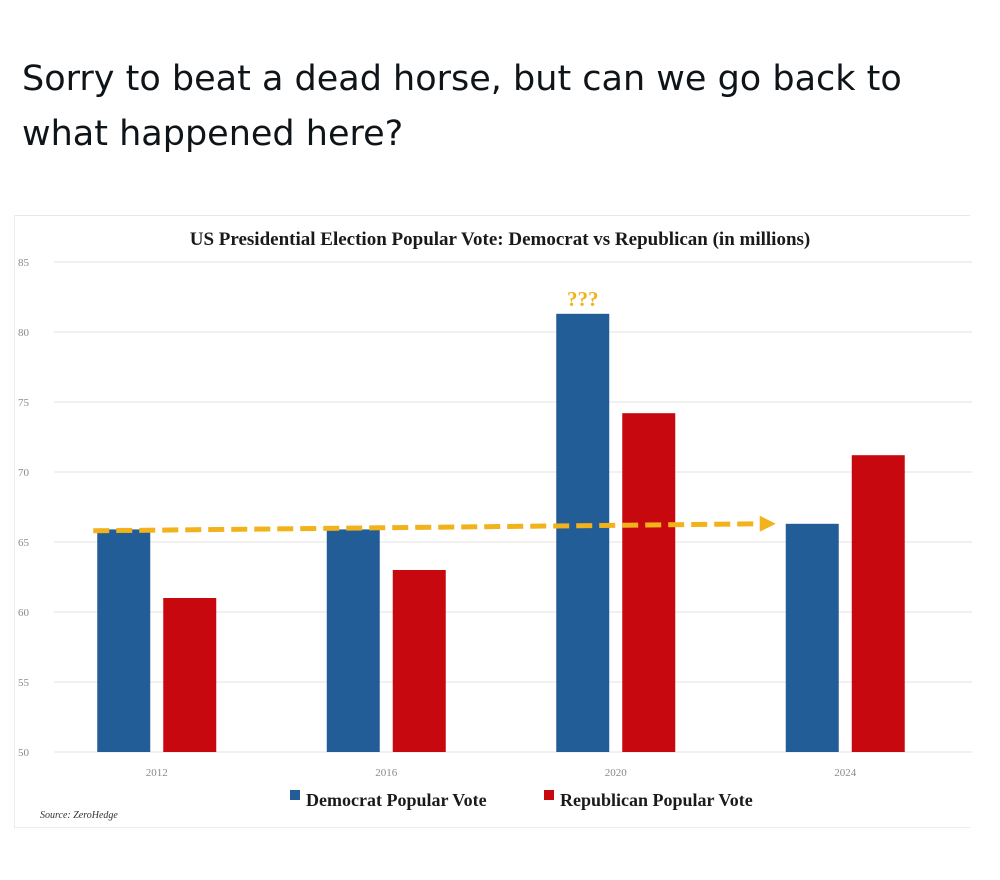 The image size is (1000, 880). Describe the element at coordinates (419, 661) in the screenshot. I see `republican-bar-2016` at that location.